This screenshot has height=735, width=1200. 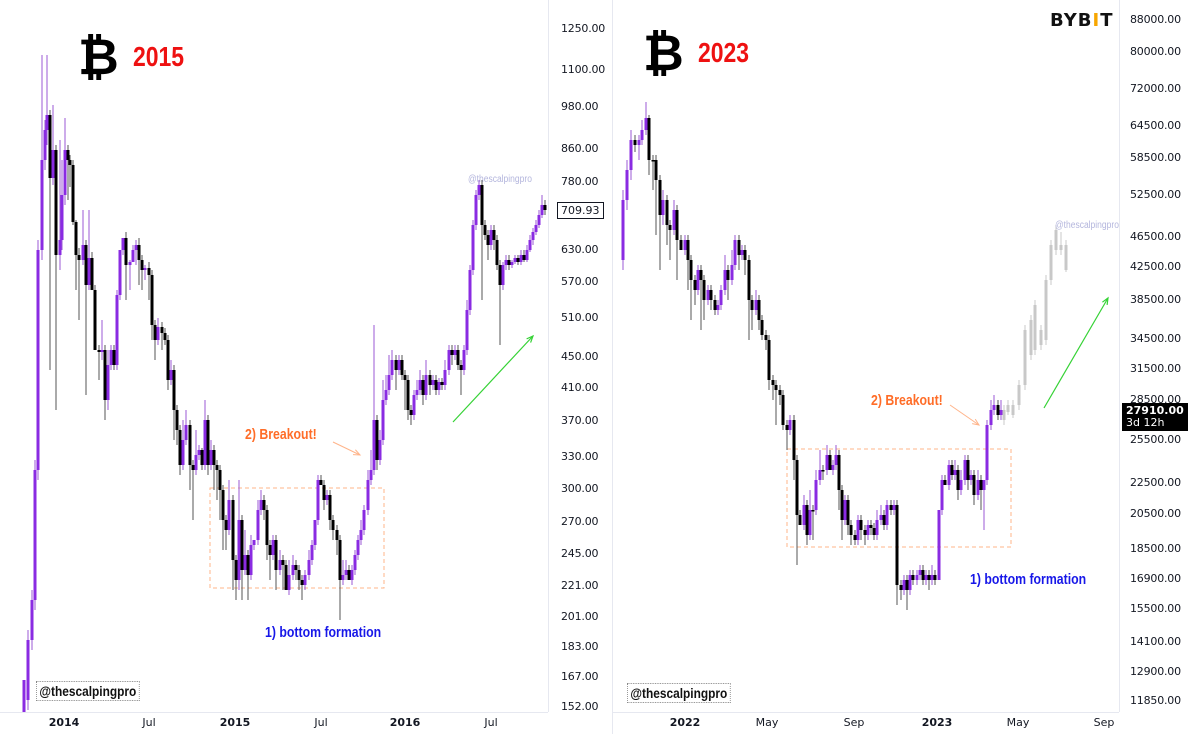 What do you see at coordinates (580, 181) in the screenshot?
I see `price-tick: 780.00` at bounding box center [580, 181].